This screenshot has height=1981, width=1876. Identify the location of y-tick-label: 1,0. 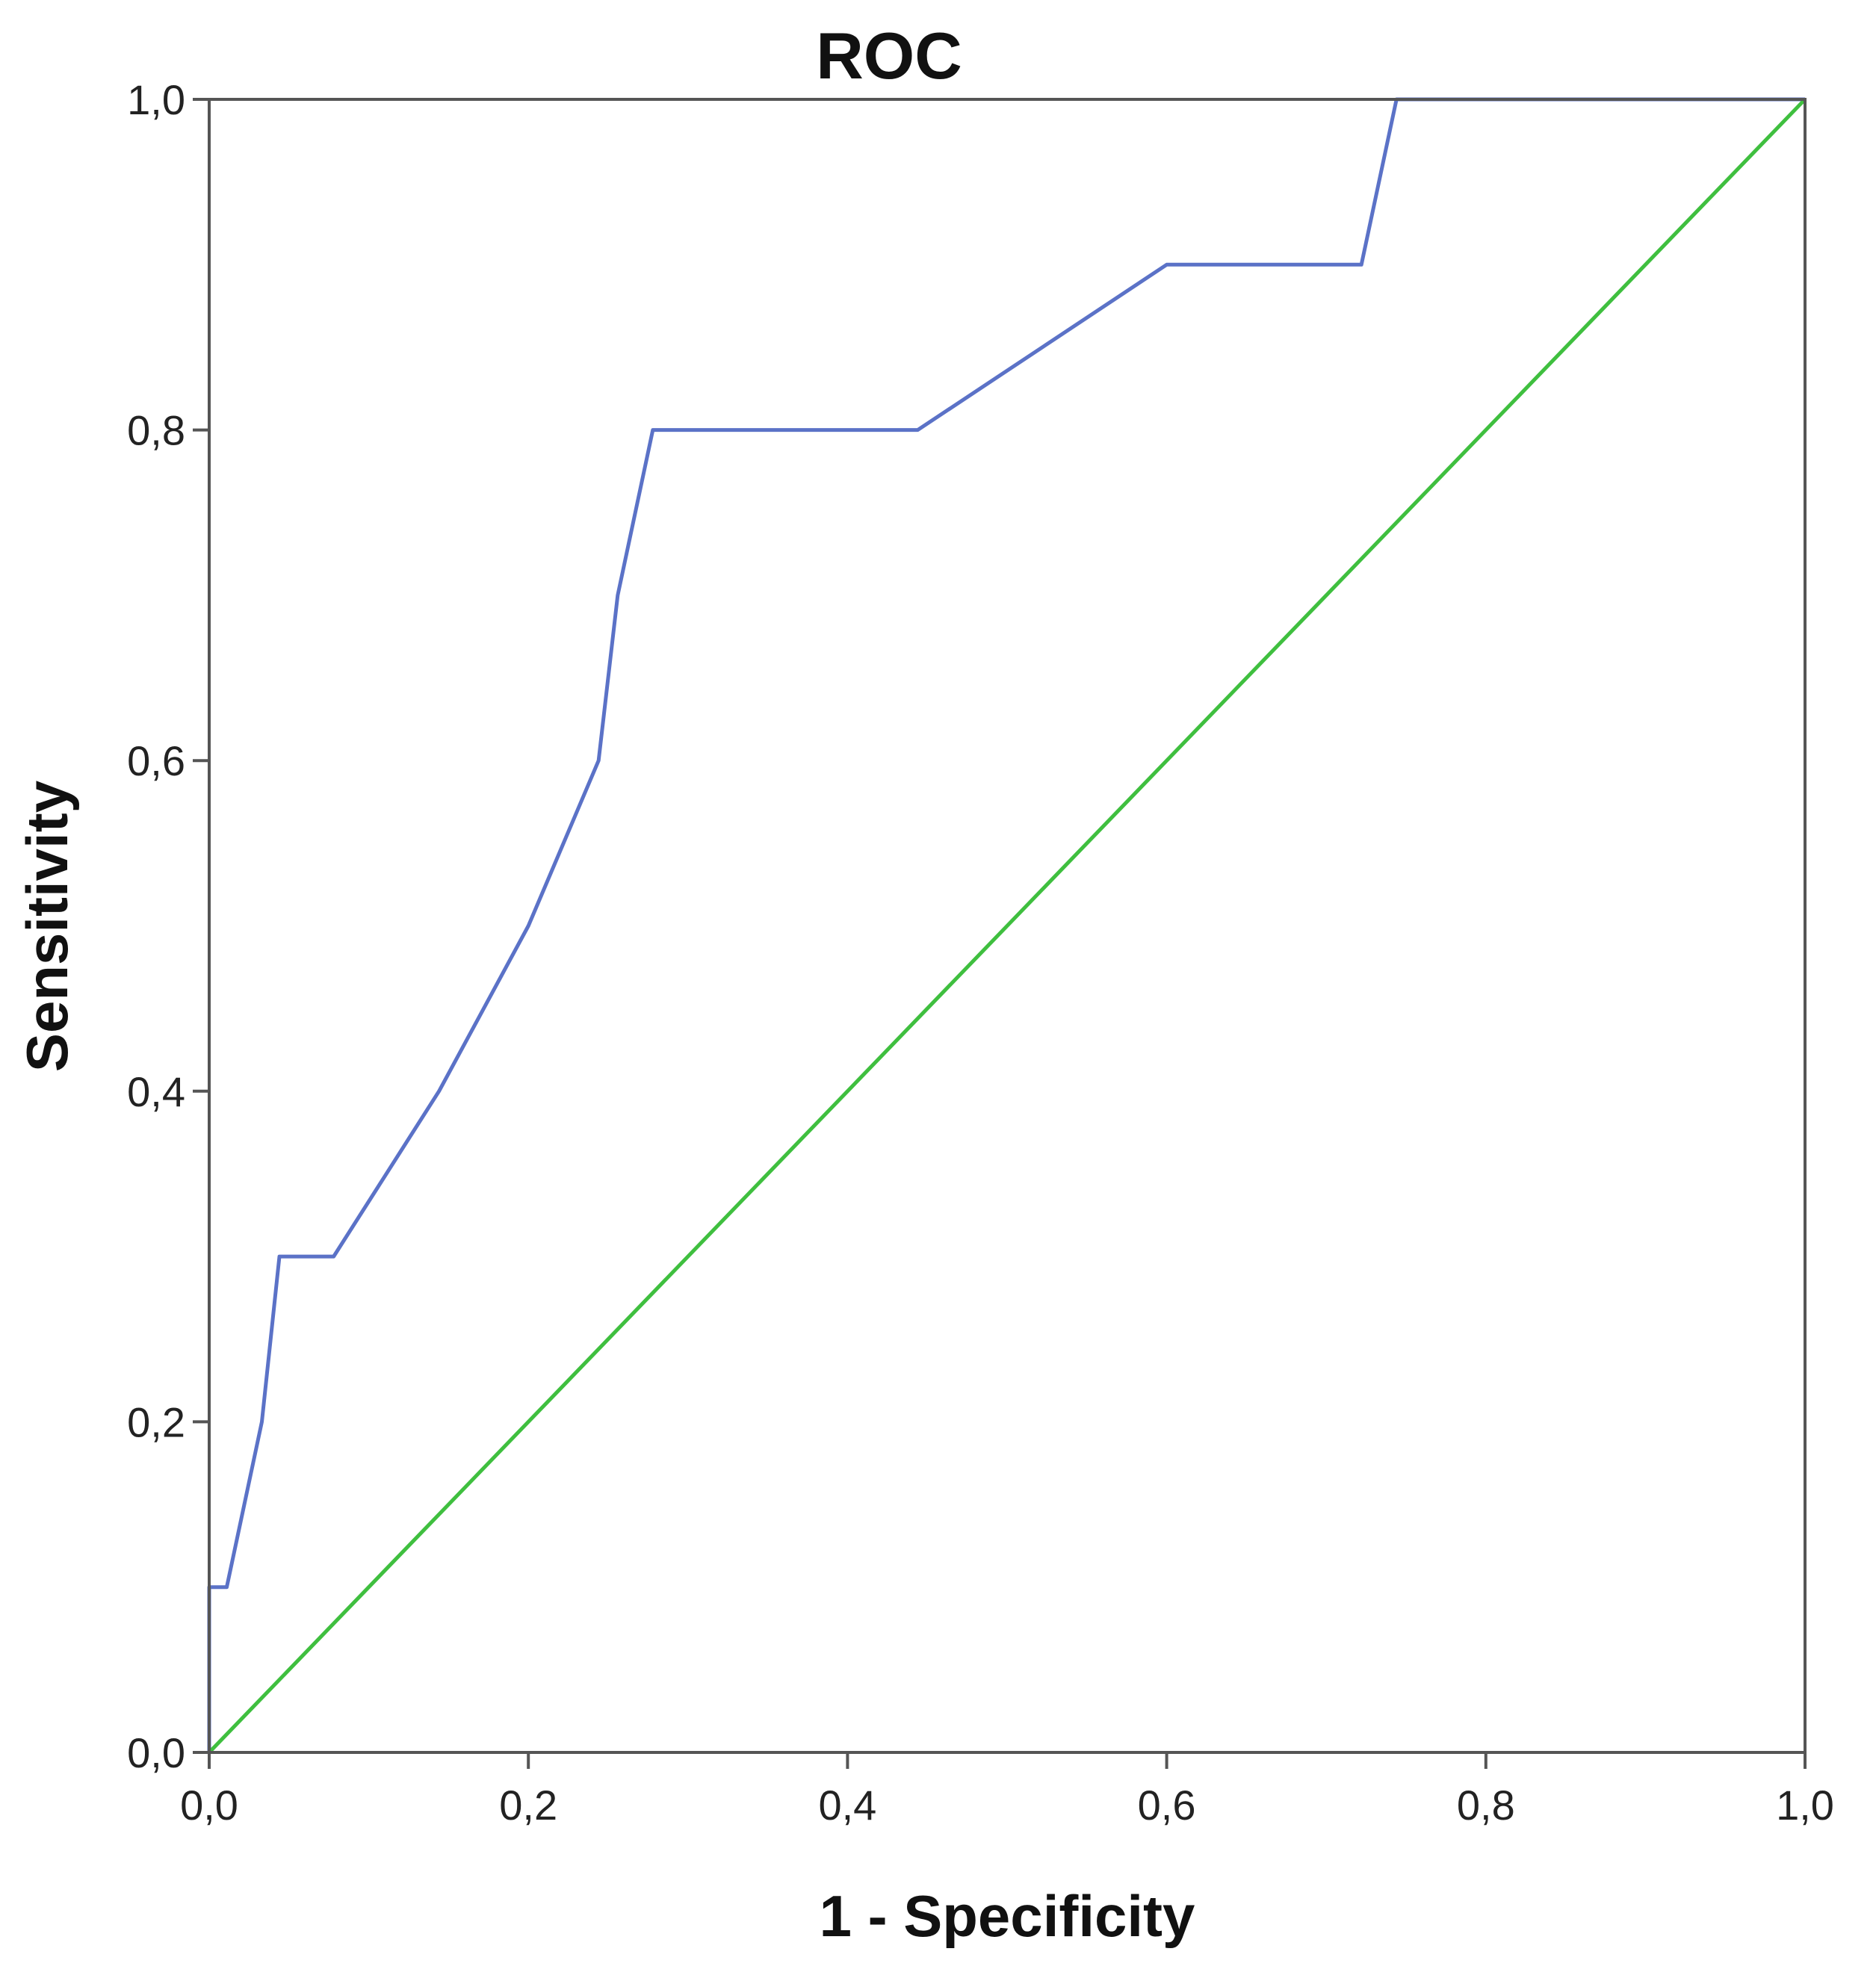
(156, 100).